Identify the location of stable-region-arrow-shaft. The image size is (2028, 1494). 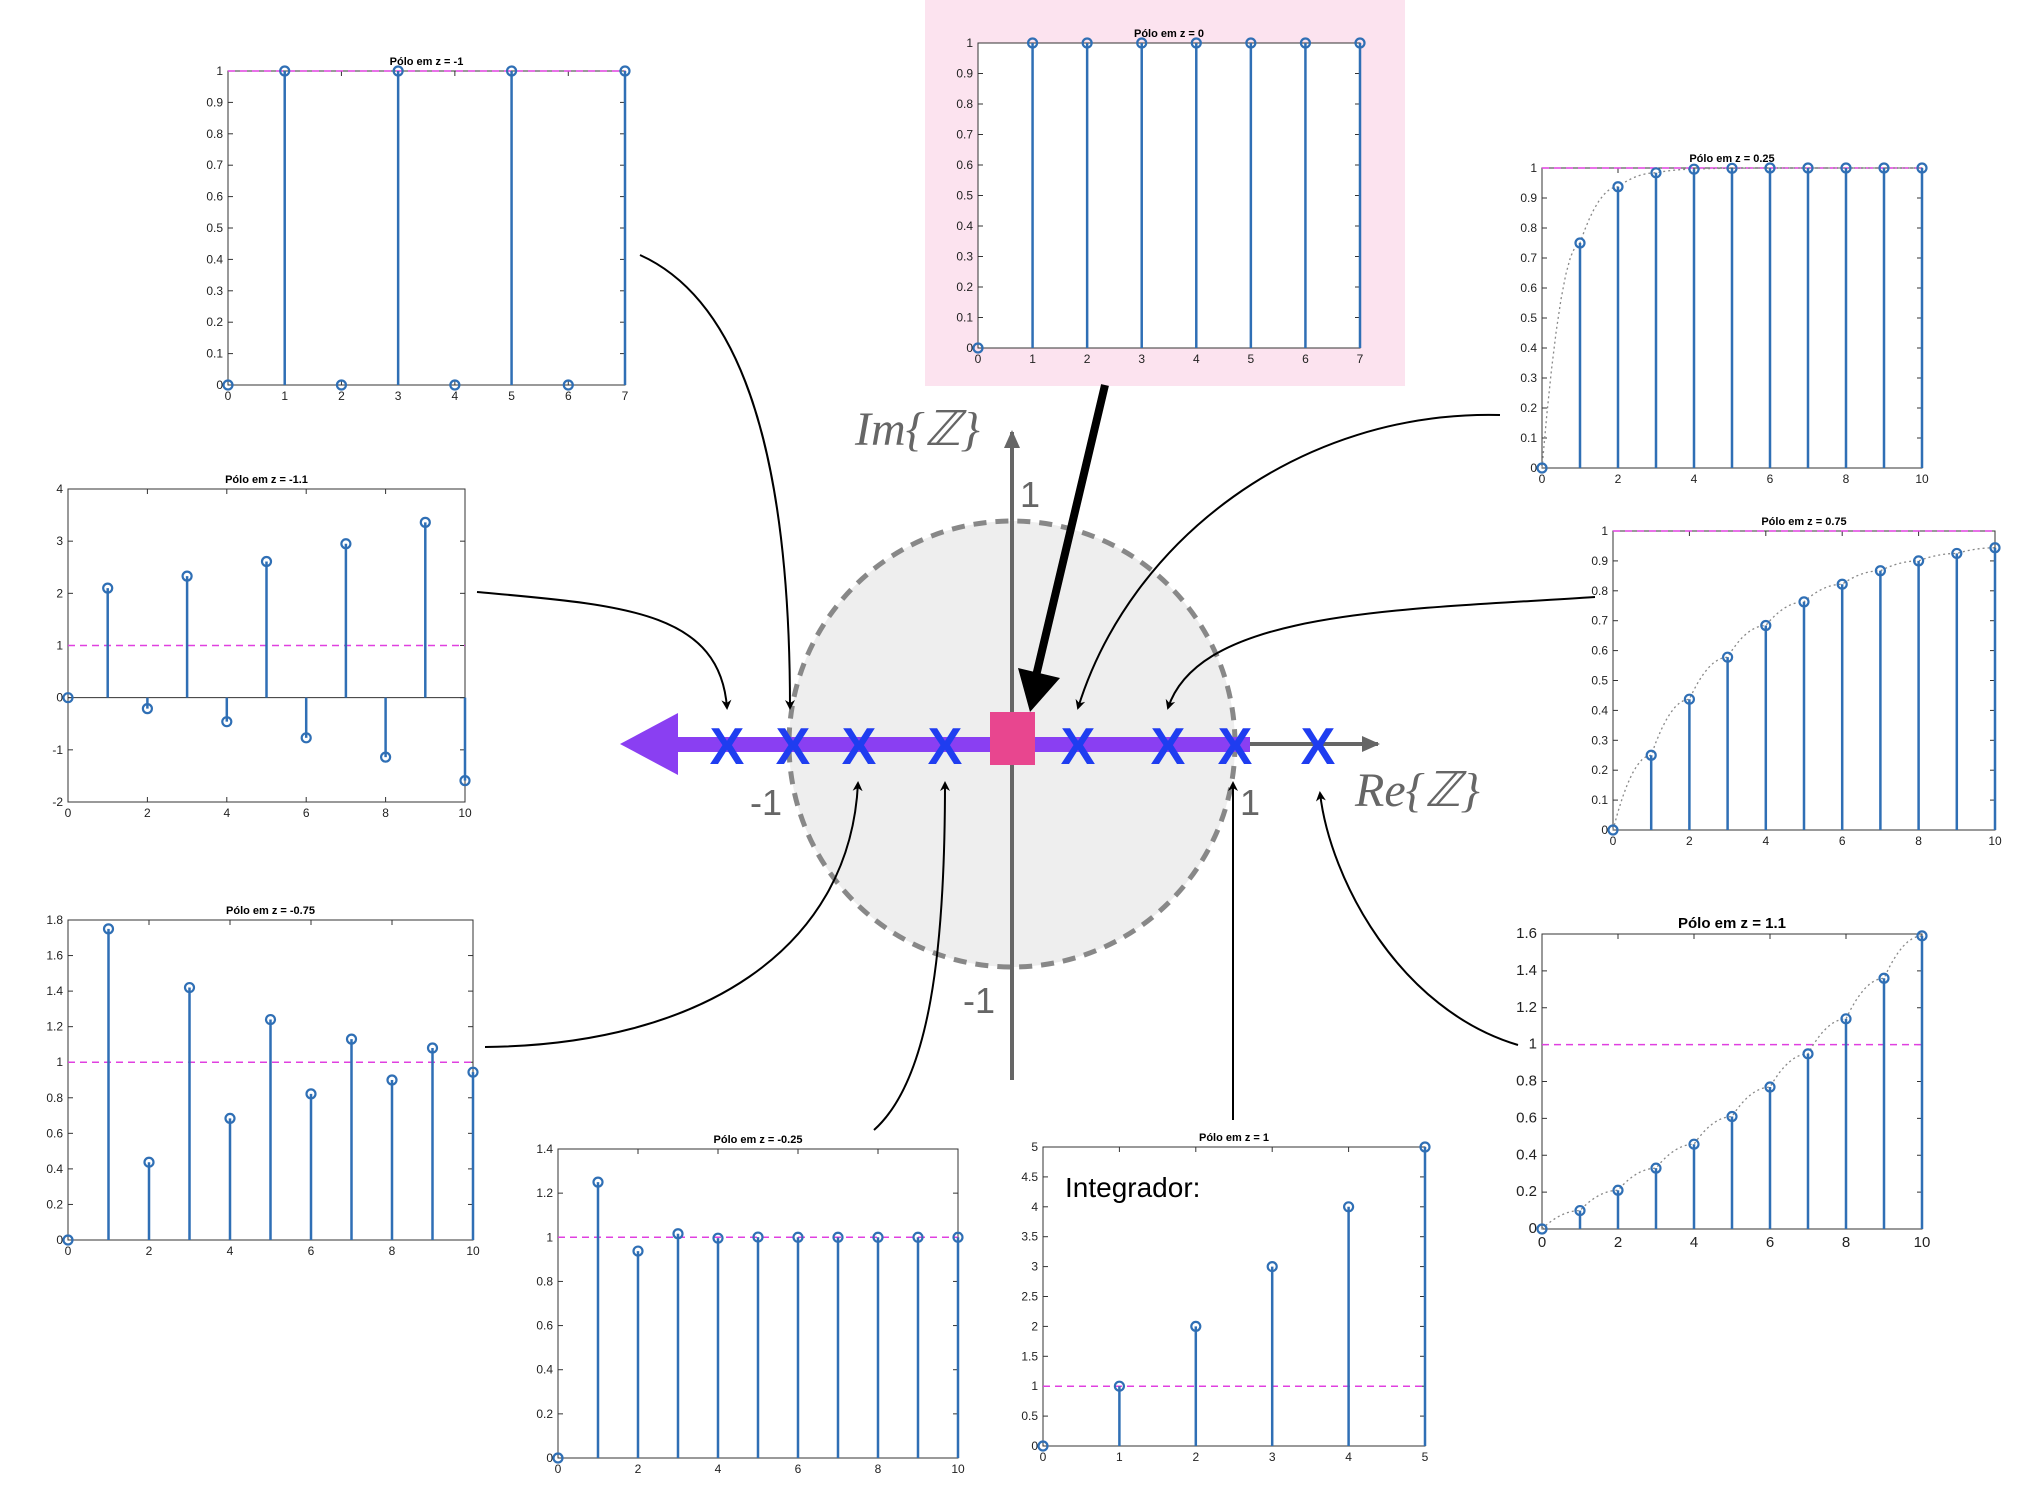
(960, 744).